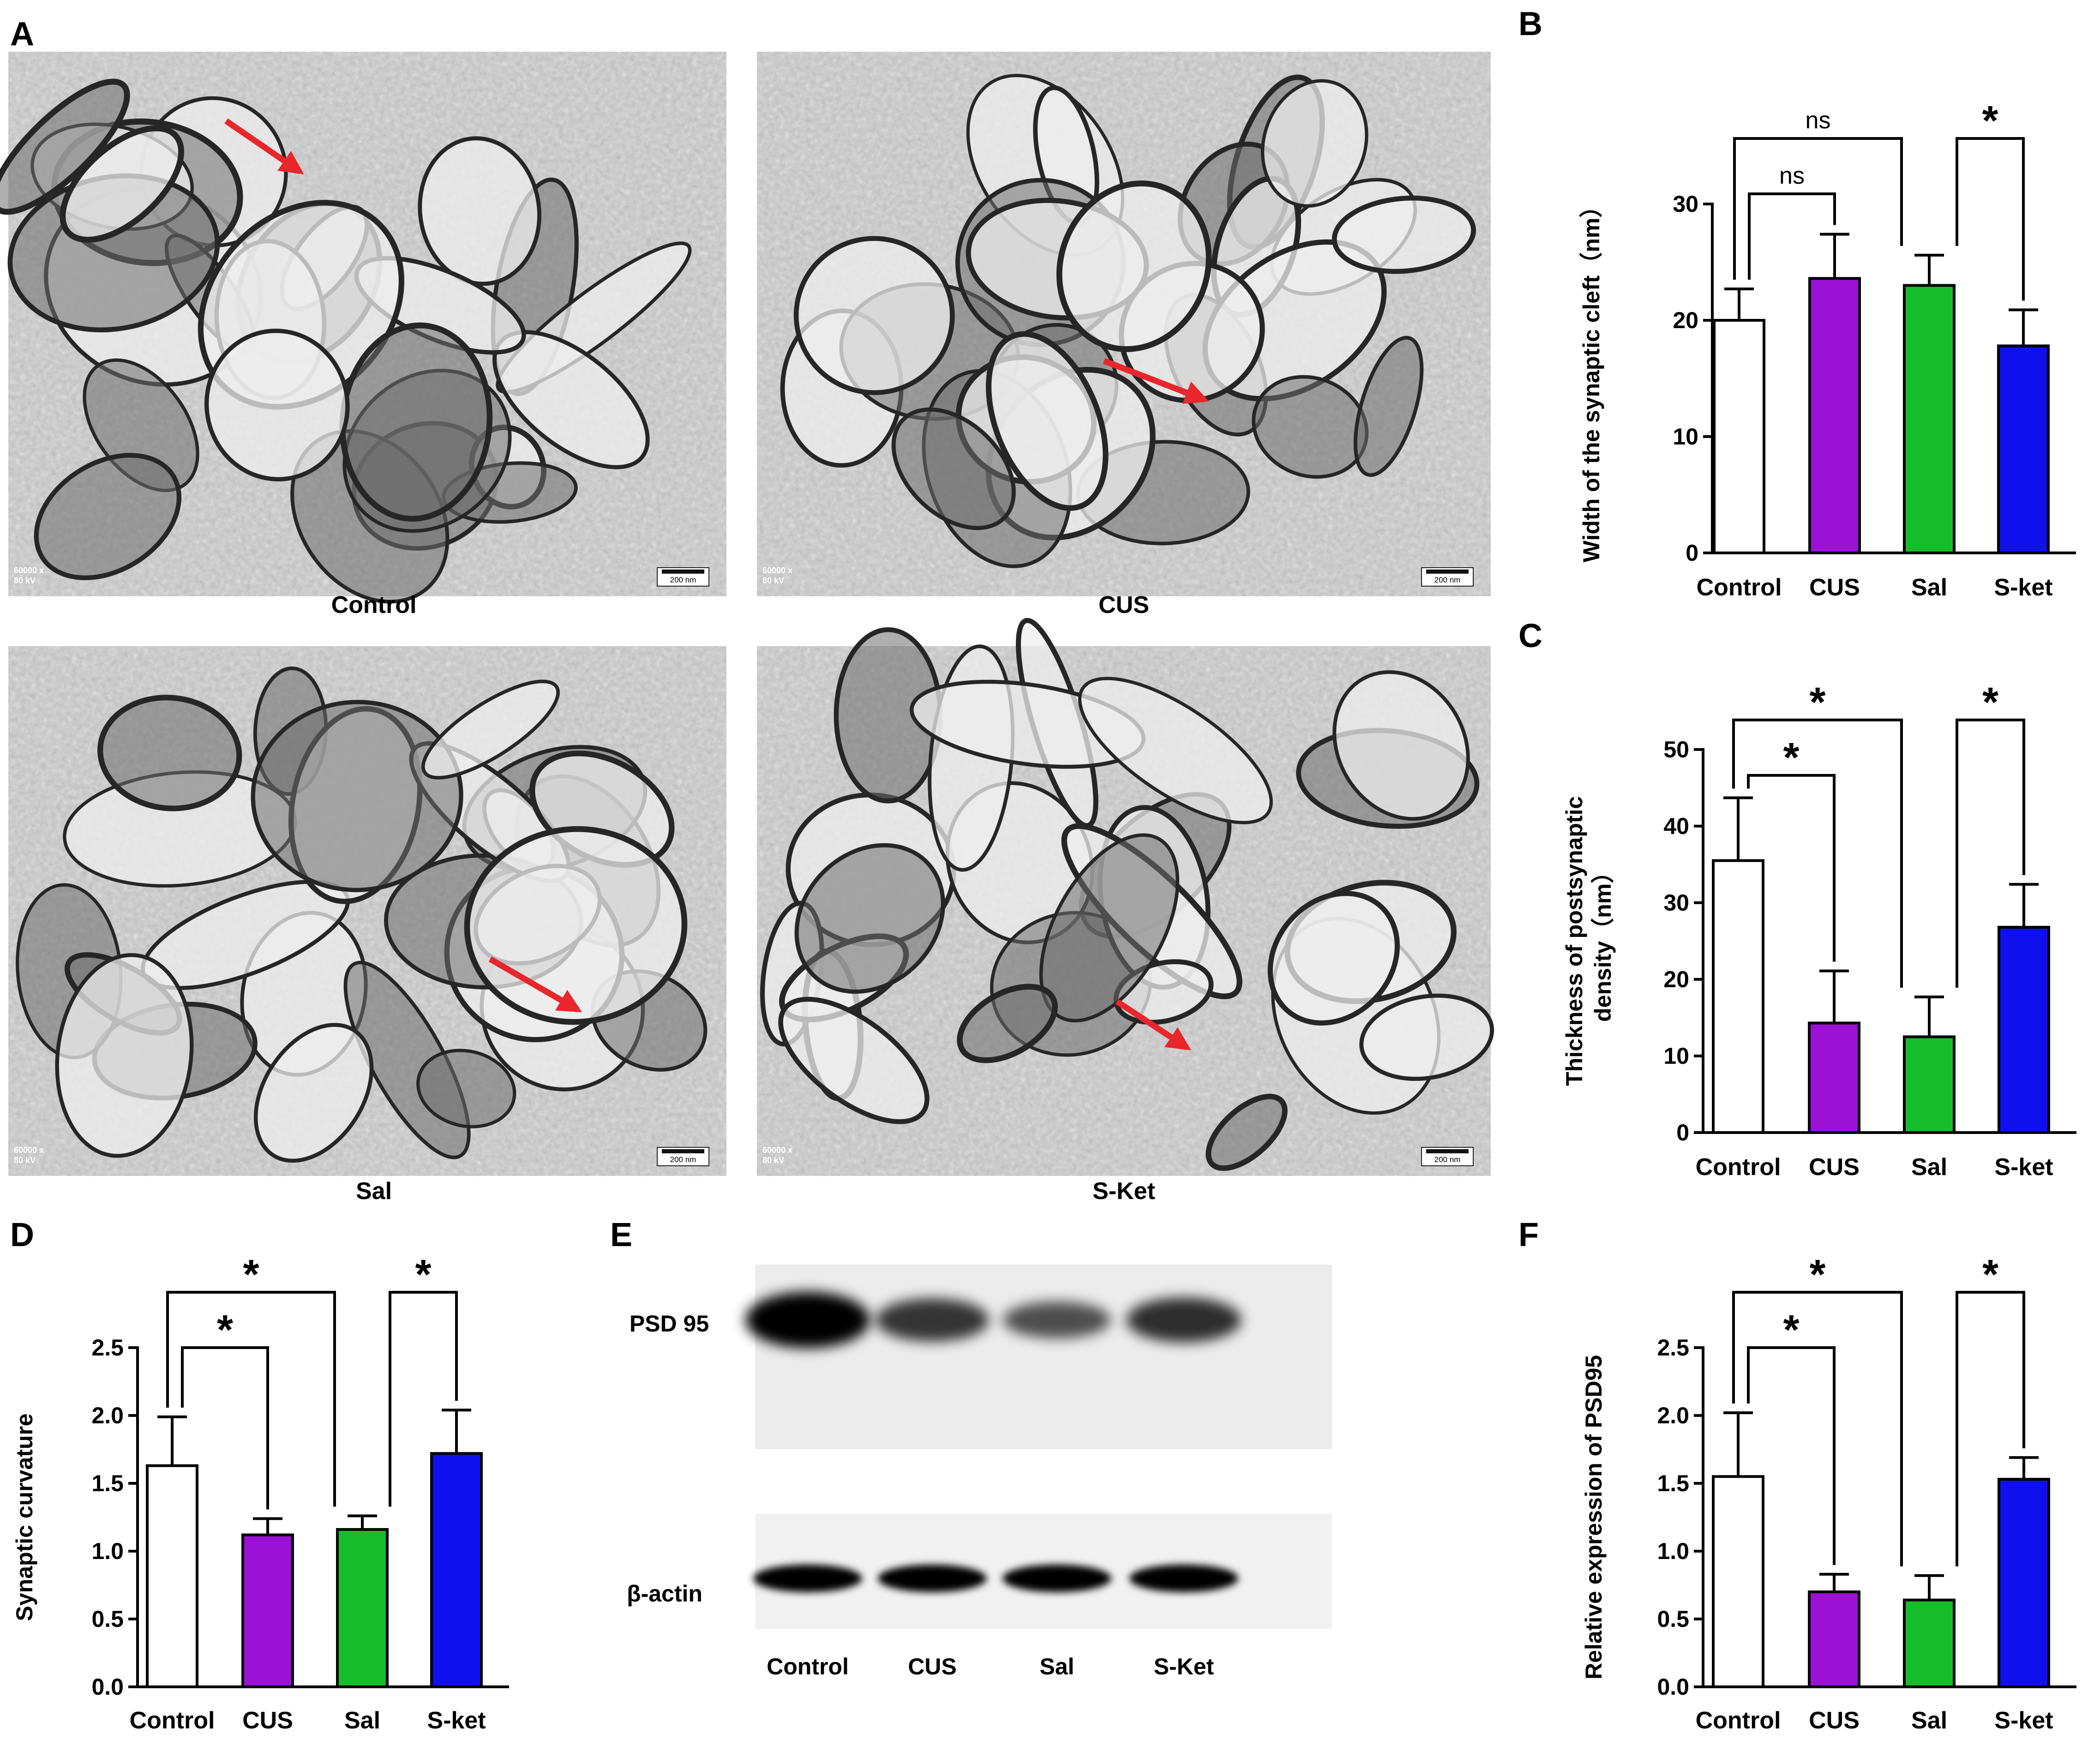 This screenshot has width=2100, height=1739. Describe the element at coordinates (456, 1720) in the screenshot. I see `x-tick-label: S-ket` at that location.